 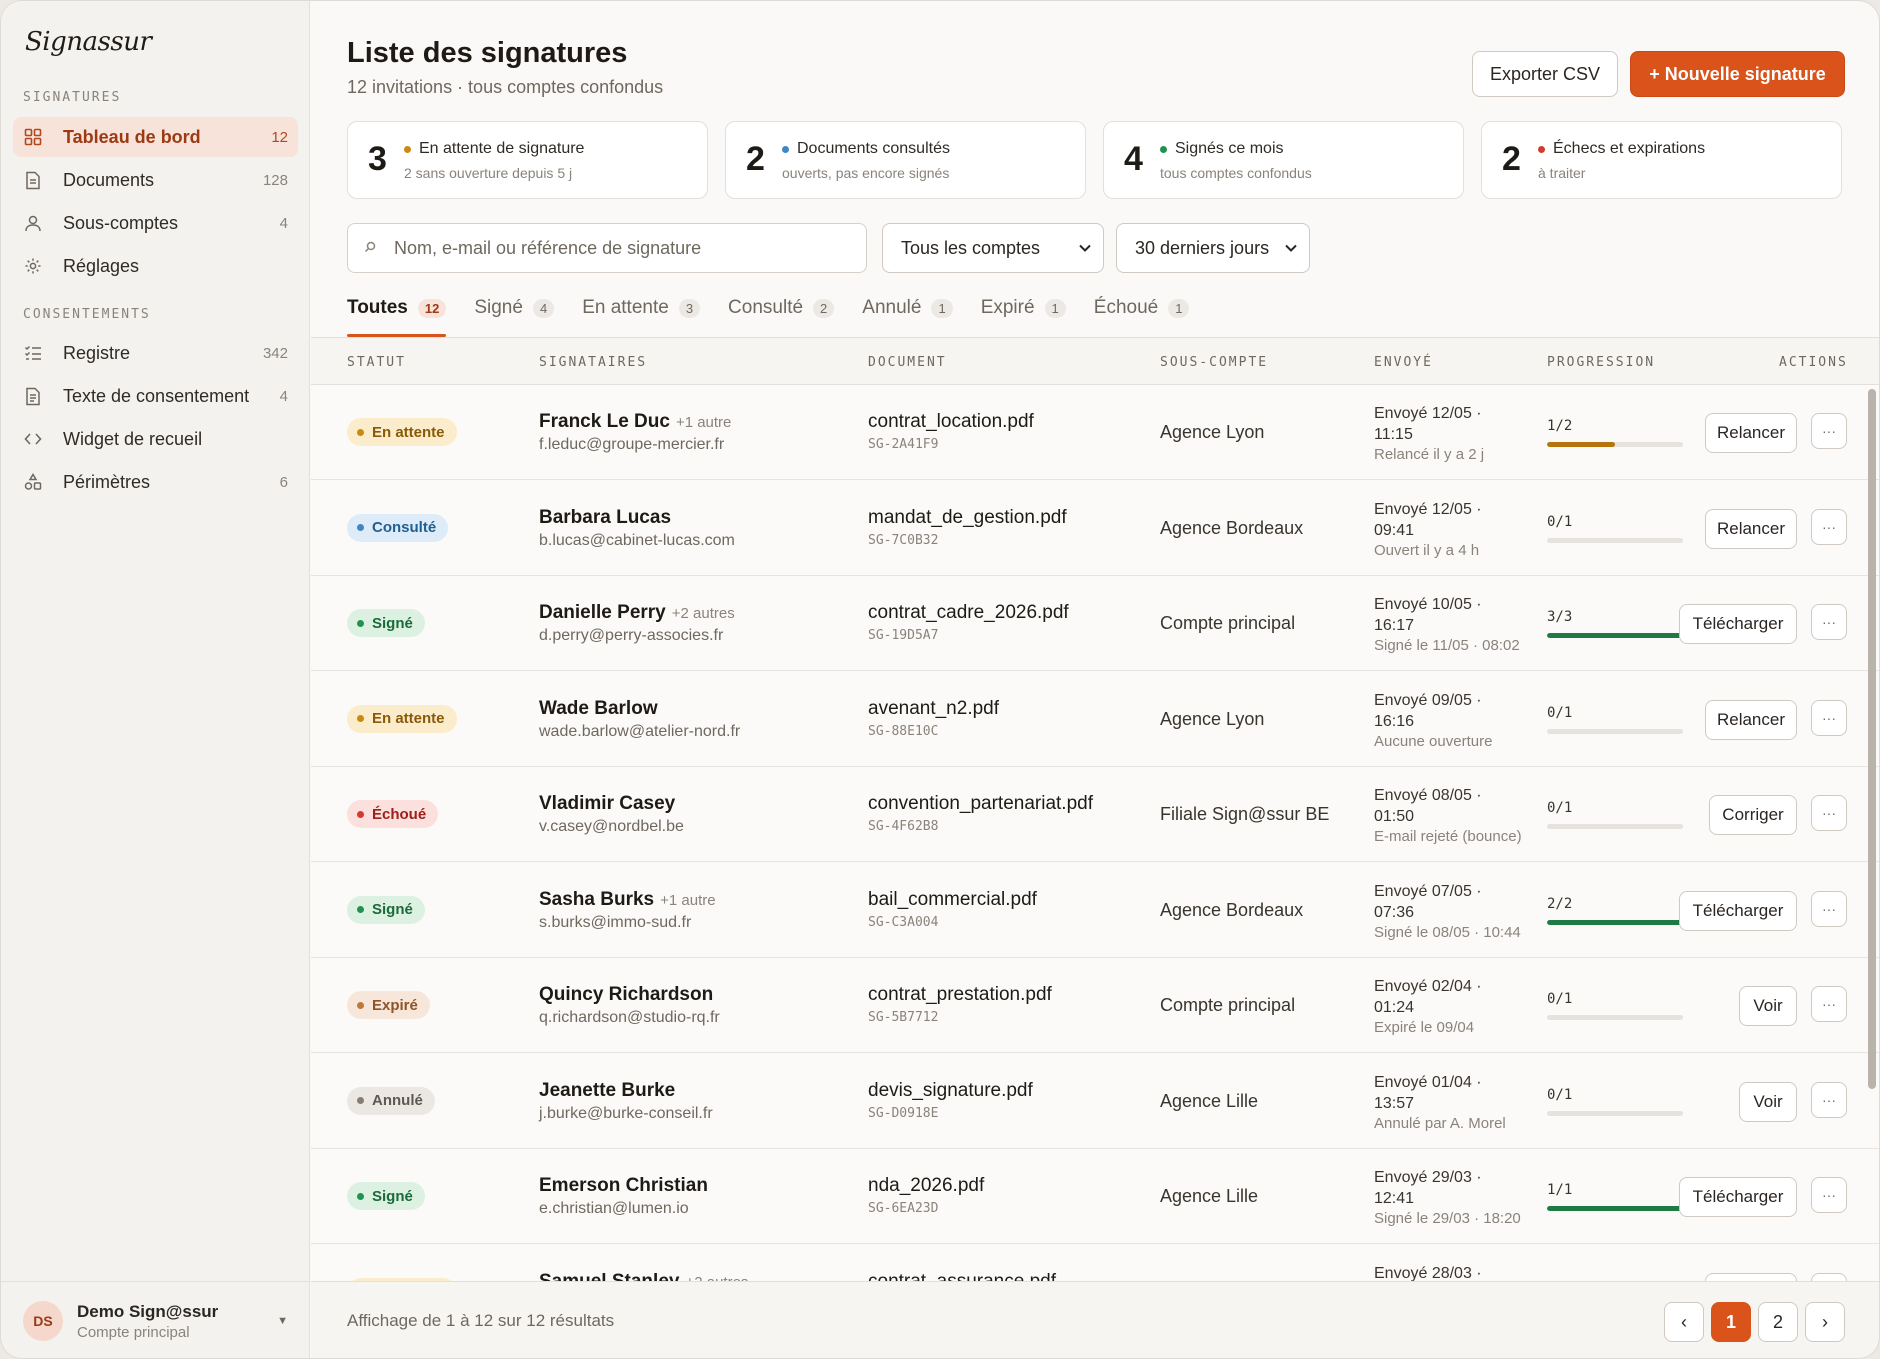 What do you see at coordinates (962, 1276) in the screenshot?
I see `document-name: contrat_assurance.pdf` at bounding box center [962, 1276].